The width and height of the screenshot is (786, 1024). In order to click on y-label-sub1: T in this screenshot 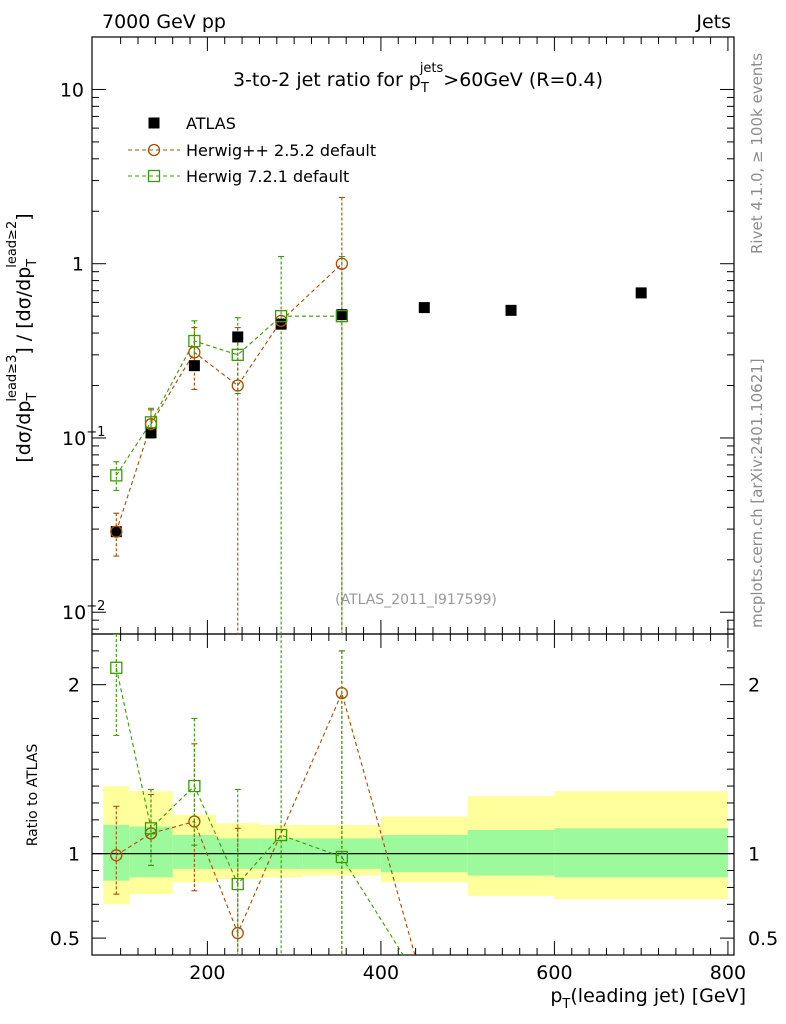, I will do `click(32, 397)`.